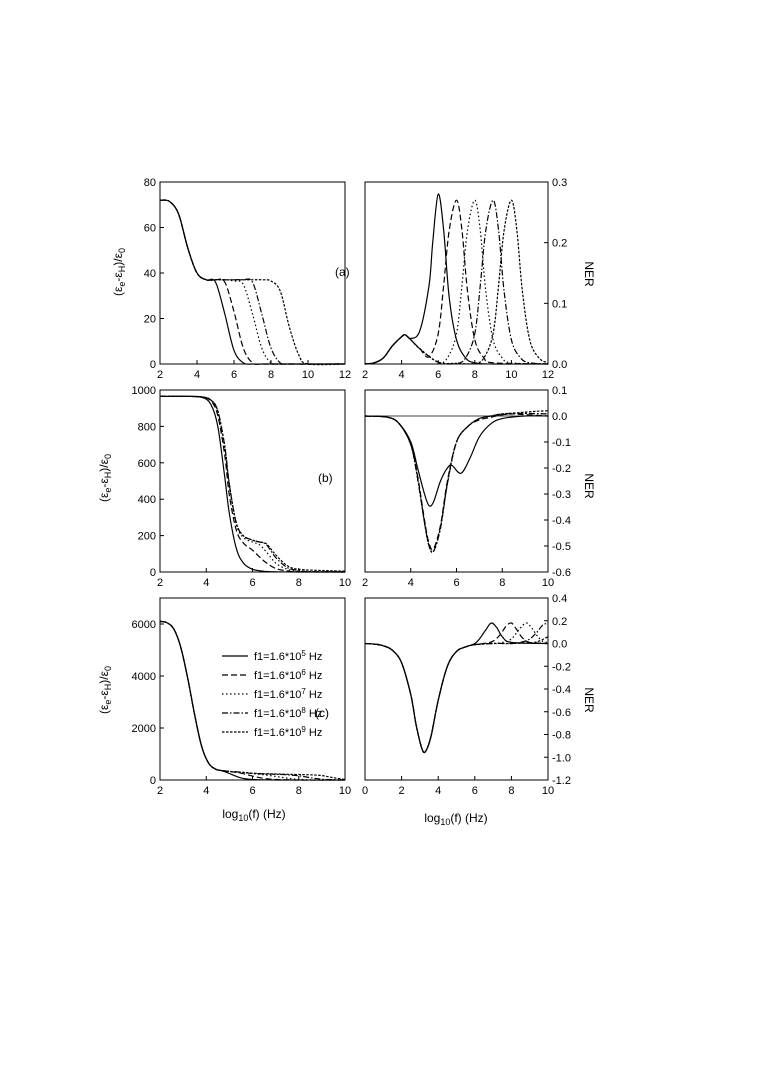  Describe the element at coordinates (365, 791) in the screenshot. I see `x-tick-label: 0` at that location.